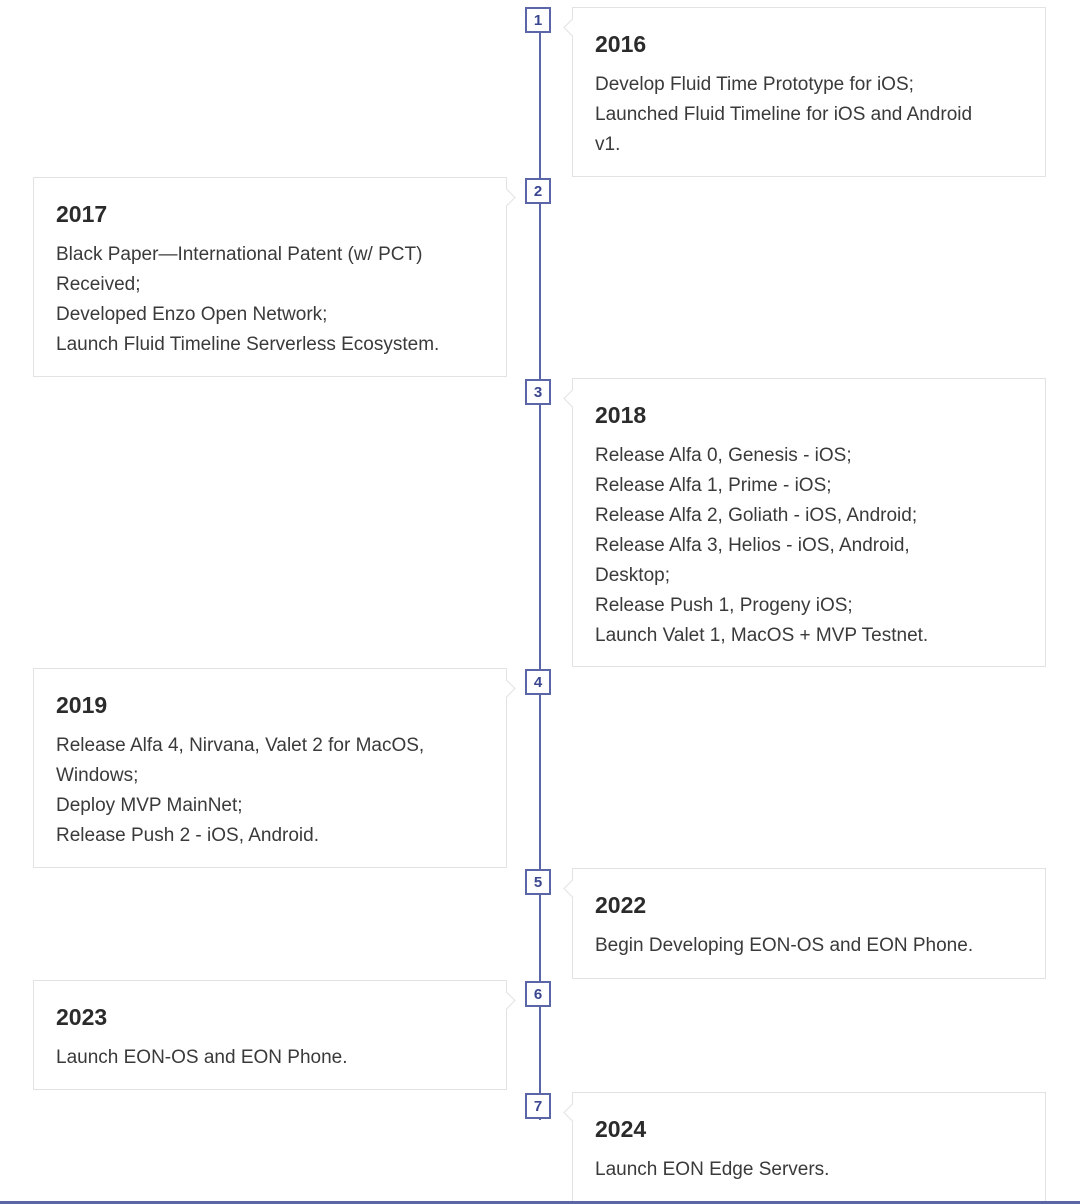  I want to click on timeline-year: 2018, so click(621, 415).